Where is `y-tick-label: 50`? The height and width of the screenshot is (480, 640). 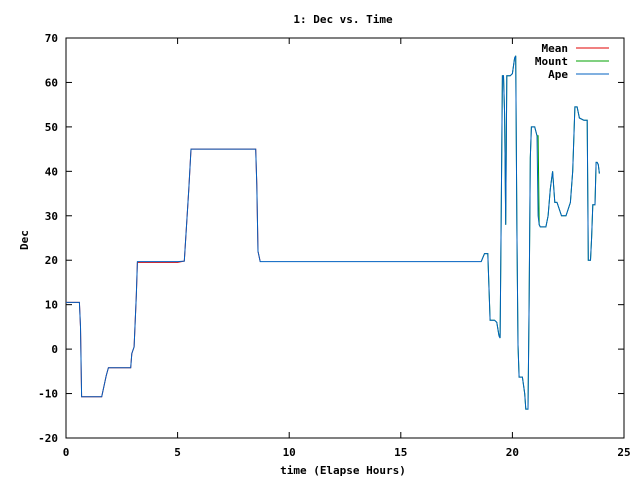
y-tick-label: 50 is located at coordinates (51, 127).